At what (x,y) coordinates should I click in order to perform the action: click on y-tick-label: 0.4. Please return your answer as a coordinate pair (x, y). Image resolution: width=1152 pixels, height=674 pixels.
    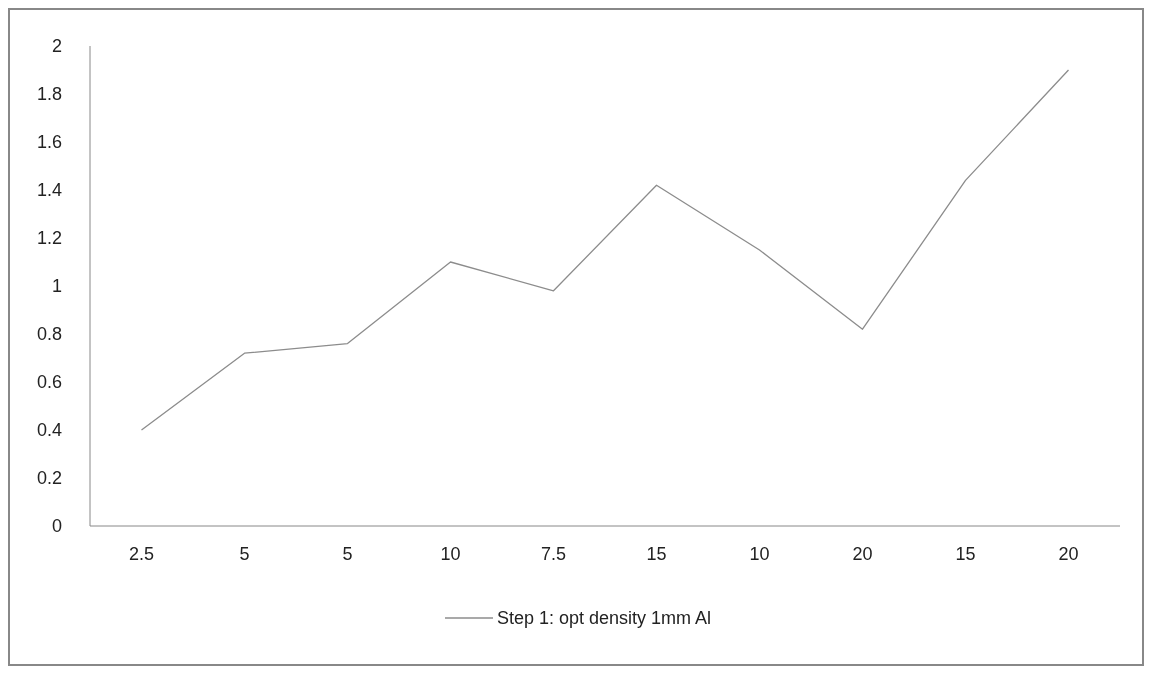
    Looking at the image, I should click on (49, 430).